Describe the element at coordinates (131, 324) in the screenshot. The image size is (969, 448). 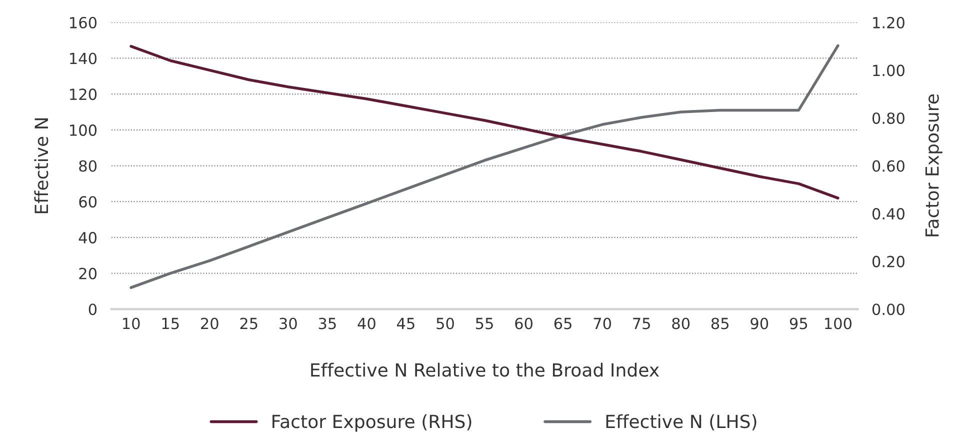
I see `x-tick-label: 10` at that location.